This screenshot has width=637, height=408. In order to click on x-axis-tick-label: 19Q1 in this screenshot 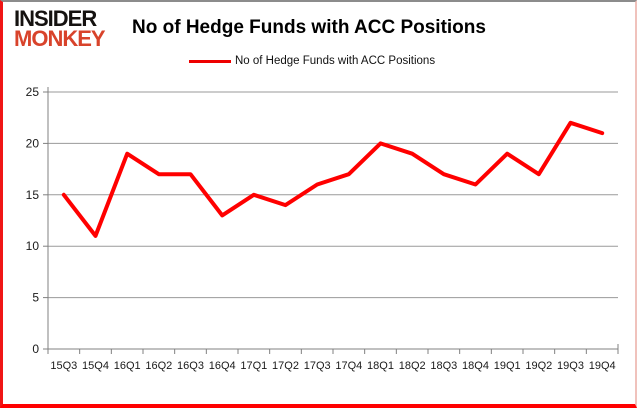, I will do `click(507, 366)`.